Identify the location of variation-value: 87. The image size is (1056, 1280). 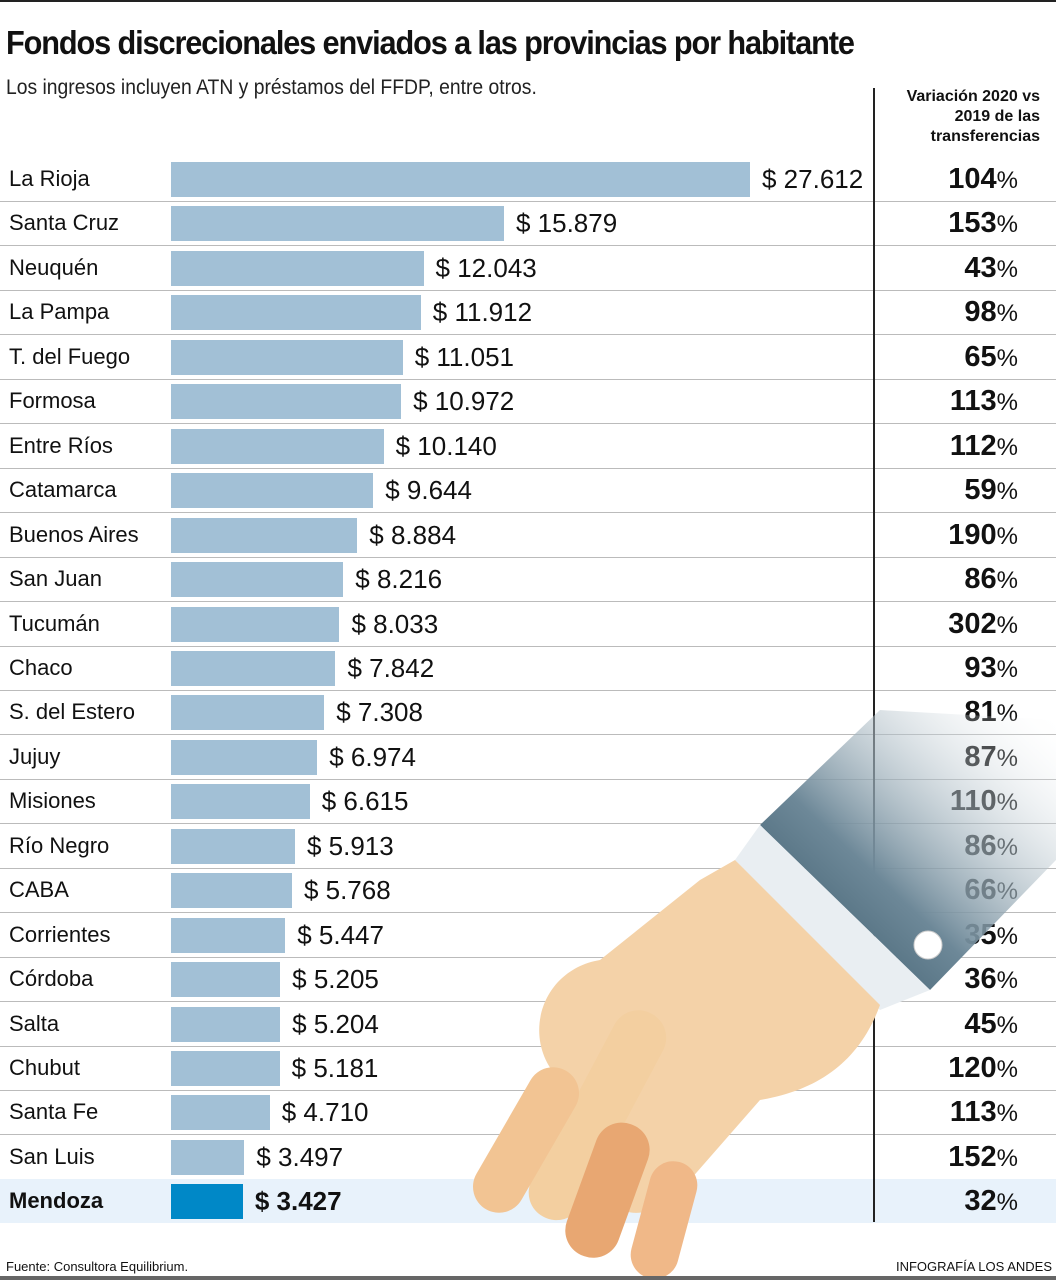
(980, 756).